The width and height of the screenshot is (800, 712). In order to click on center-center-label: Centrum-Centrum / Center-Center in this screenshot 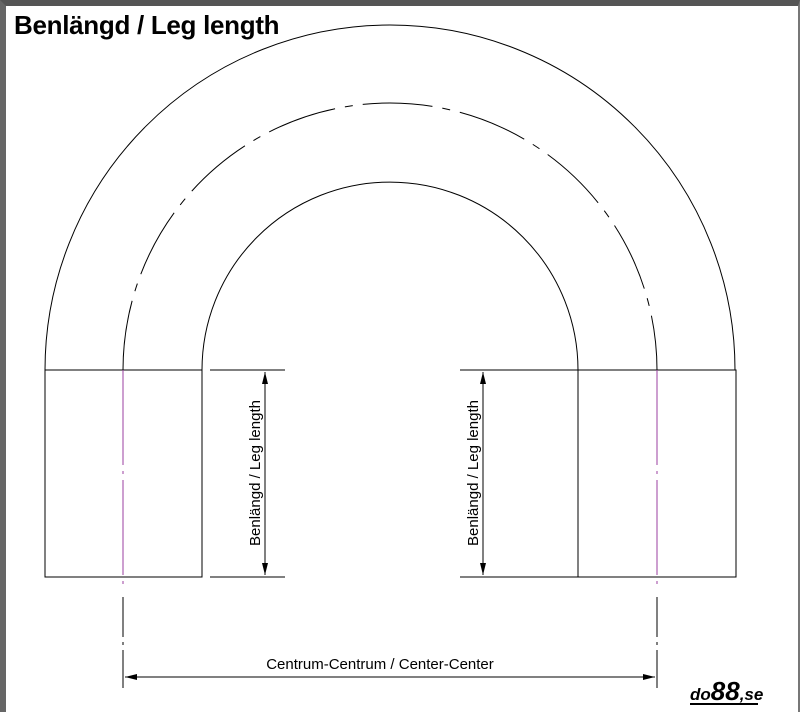, I will do `click(380, 664)`.